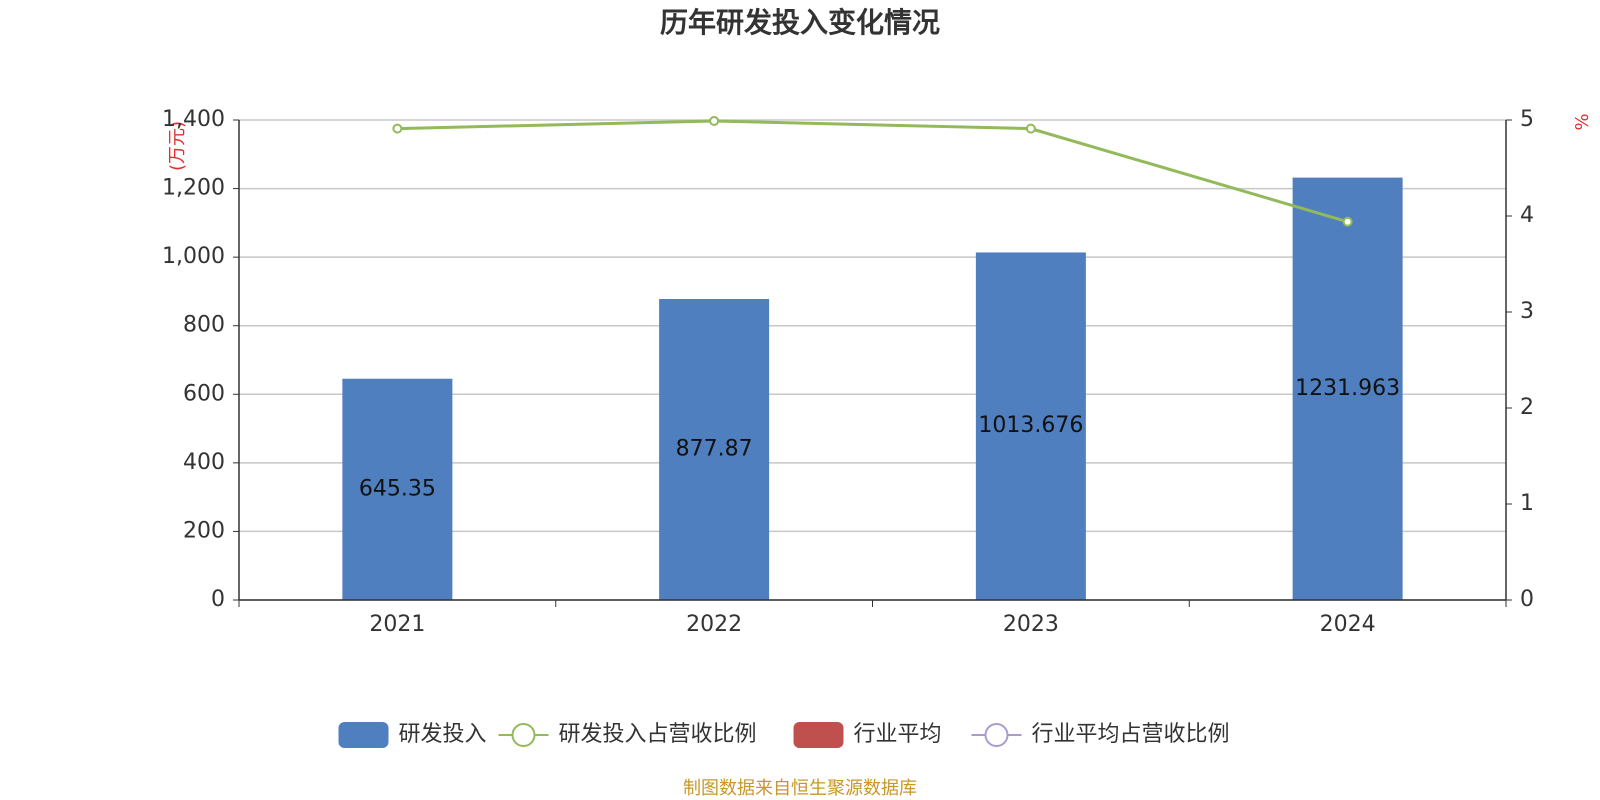 The image size is (1600, 800). Describe the element at coordinates (193, 119) in the screenshot. I see `y-tick-label: 1,400` at that location.